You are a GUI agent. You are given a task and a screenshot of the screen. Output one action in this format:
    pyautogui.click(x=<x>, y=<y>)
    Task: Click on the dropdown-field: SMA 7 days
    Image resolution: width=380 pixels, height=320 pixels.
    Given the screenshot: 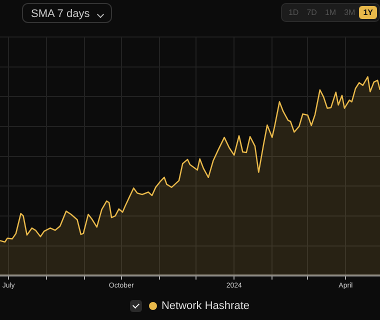 What is the action you would take?
    pyautogui.click(x=67, y=13)
    